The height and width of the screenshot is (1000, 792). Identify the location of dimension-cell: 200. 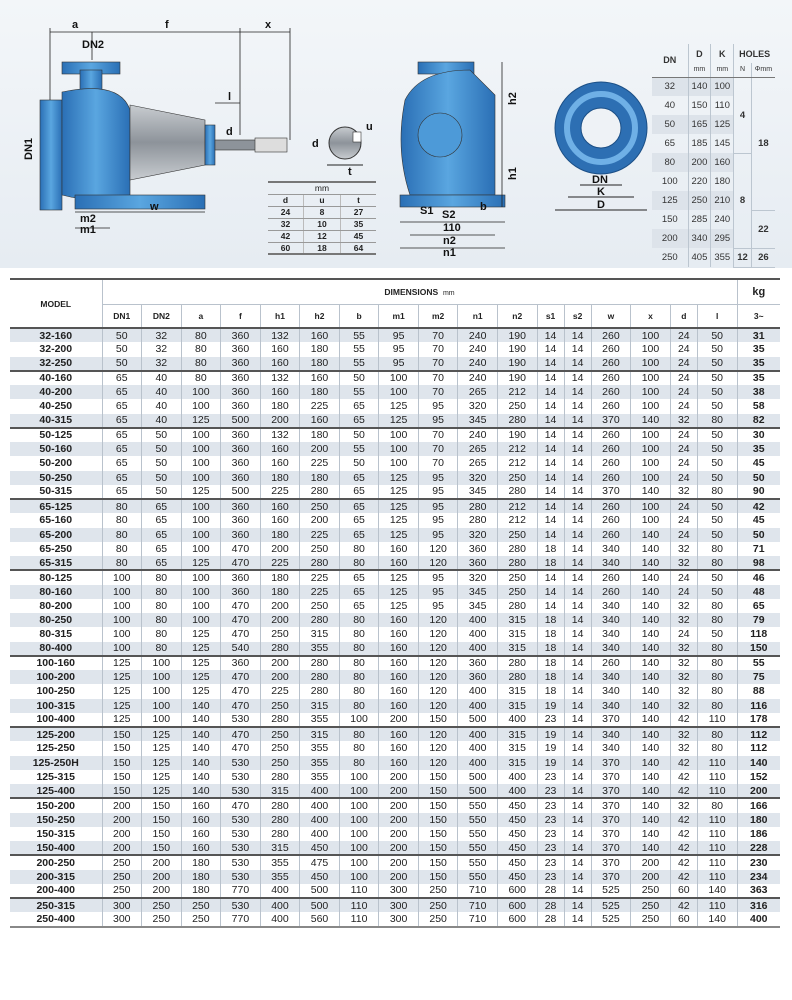
(161, 876).